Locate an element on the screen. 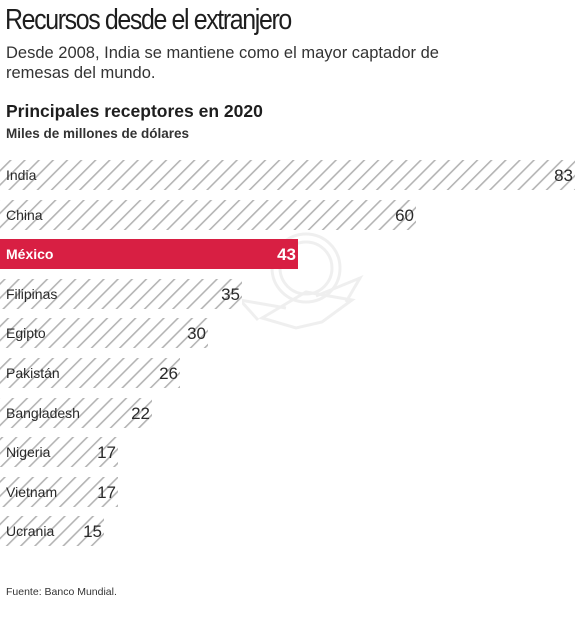 This screenshot has width=577, height=620. bar-label-vietnam: Vietnam is located at coordinates (31, 492).